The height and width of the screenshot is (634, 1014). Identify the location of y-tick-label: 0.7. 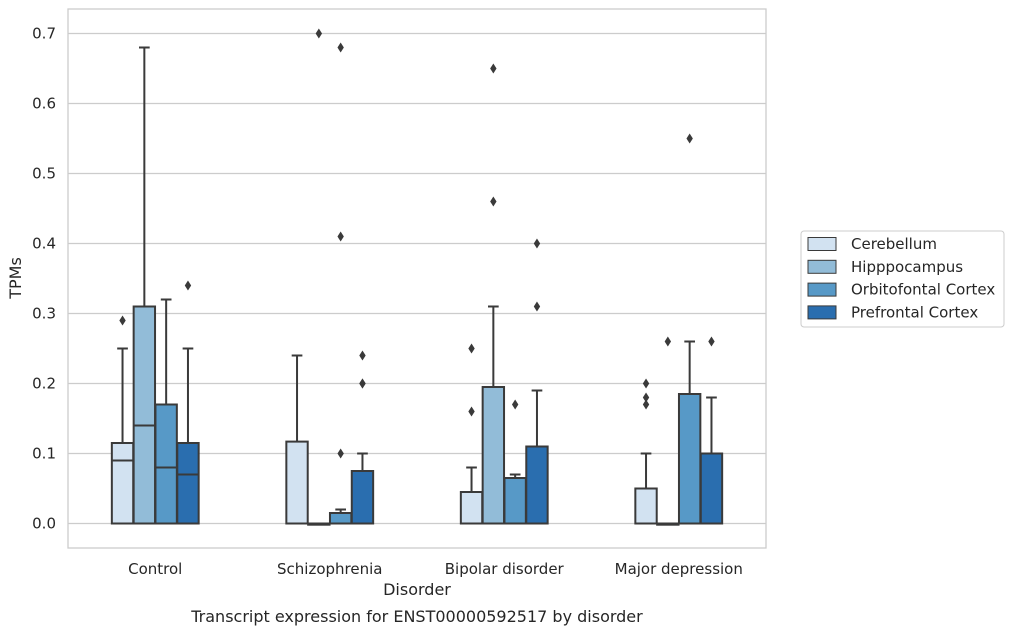
(44, 34).